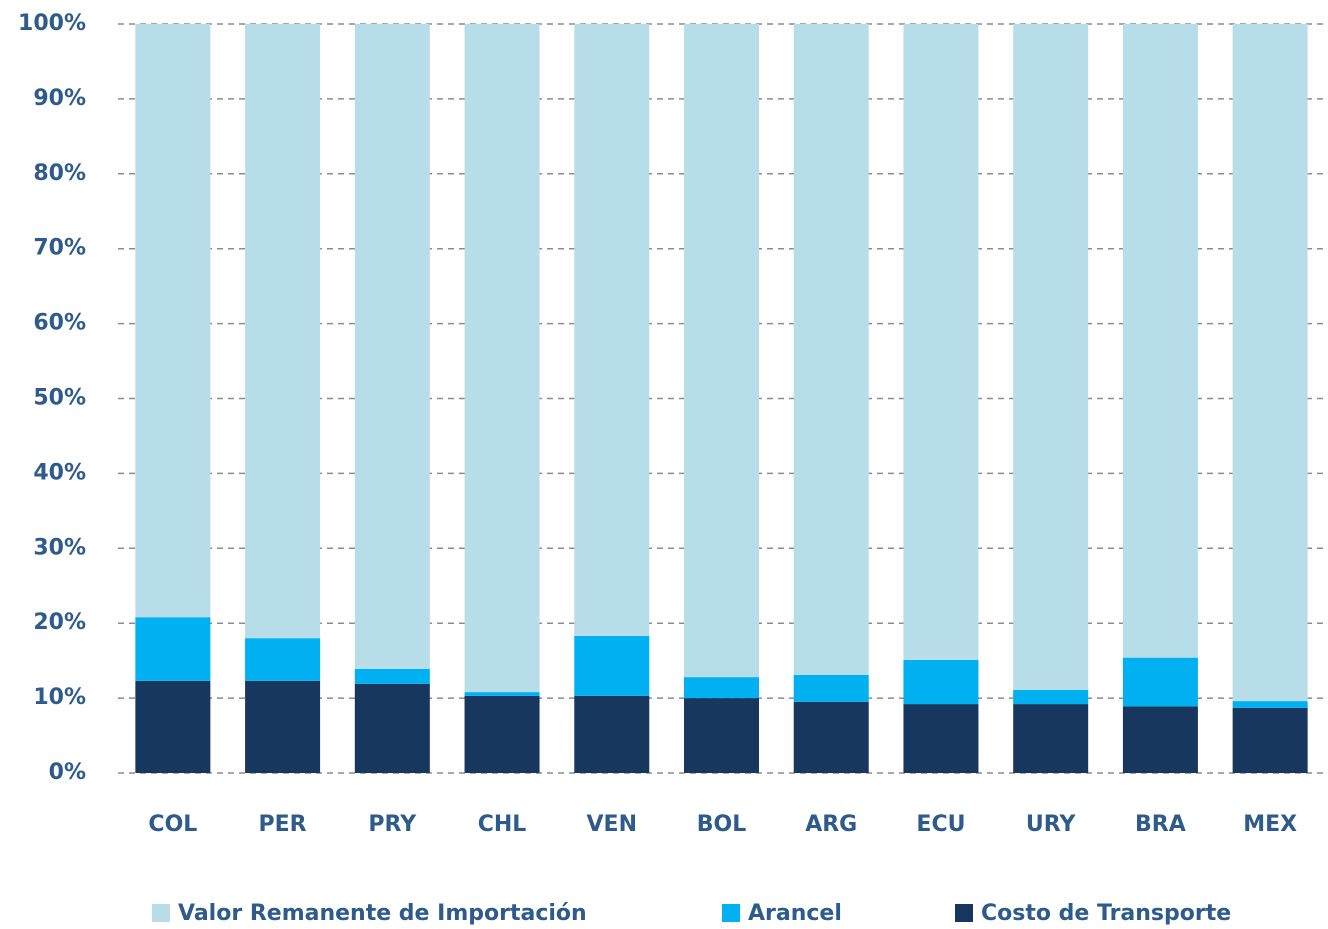 This screenshot has height=929, width=1328. Describe the element at coordinates (1051, 824) in the screenshot. I see `x-tick-label: URY` at that location.